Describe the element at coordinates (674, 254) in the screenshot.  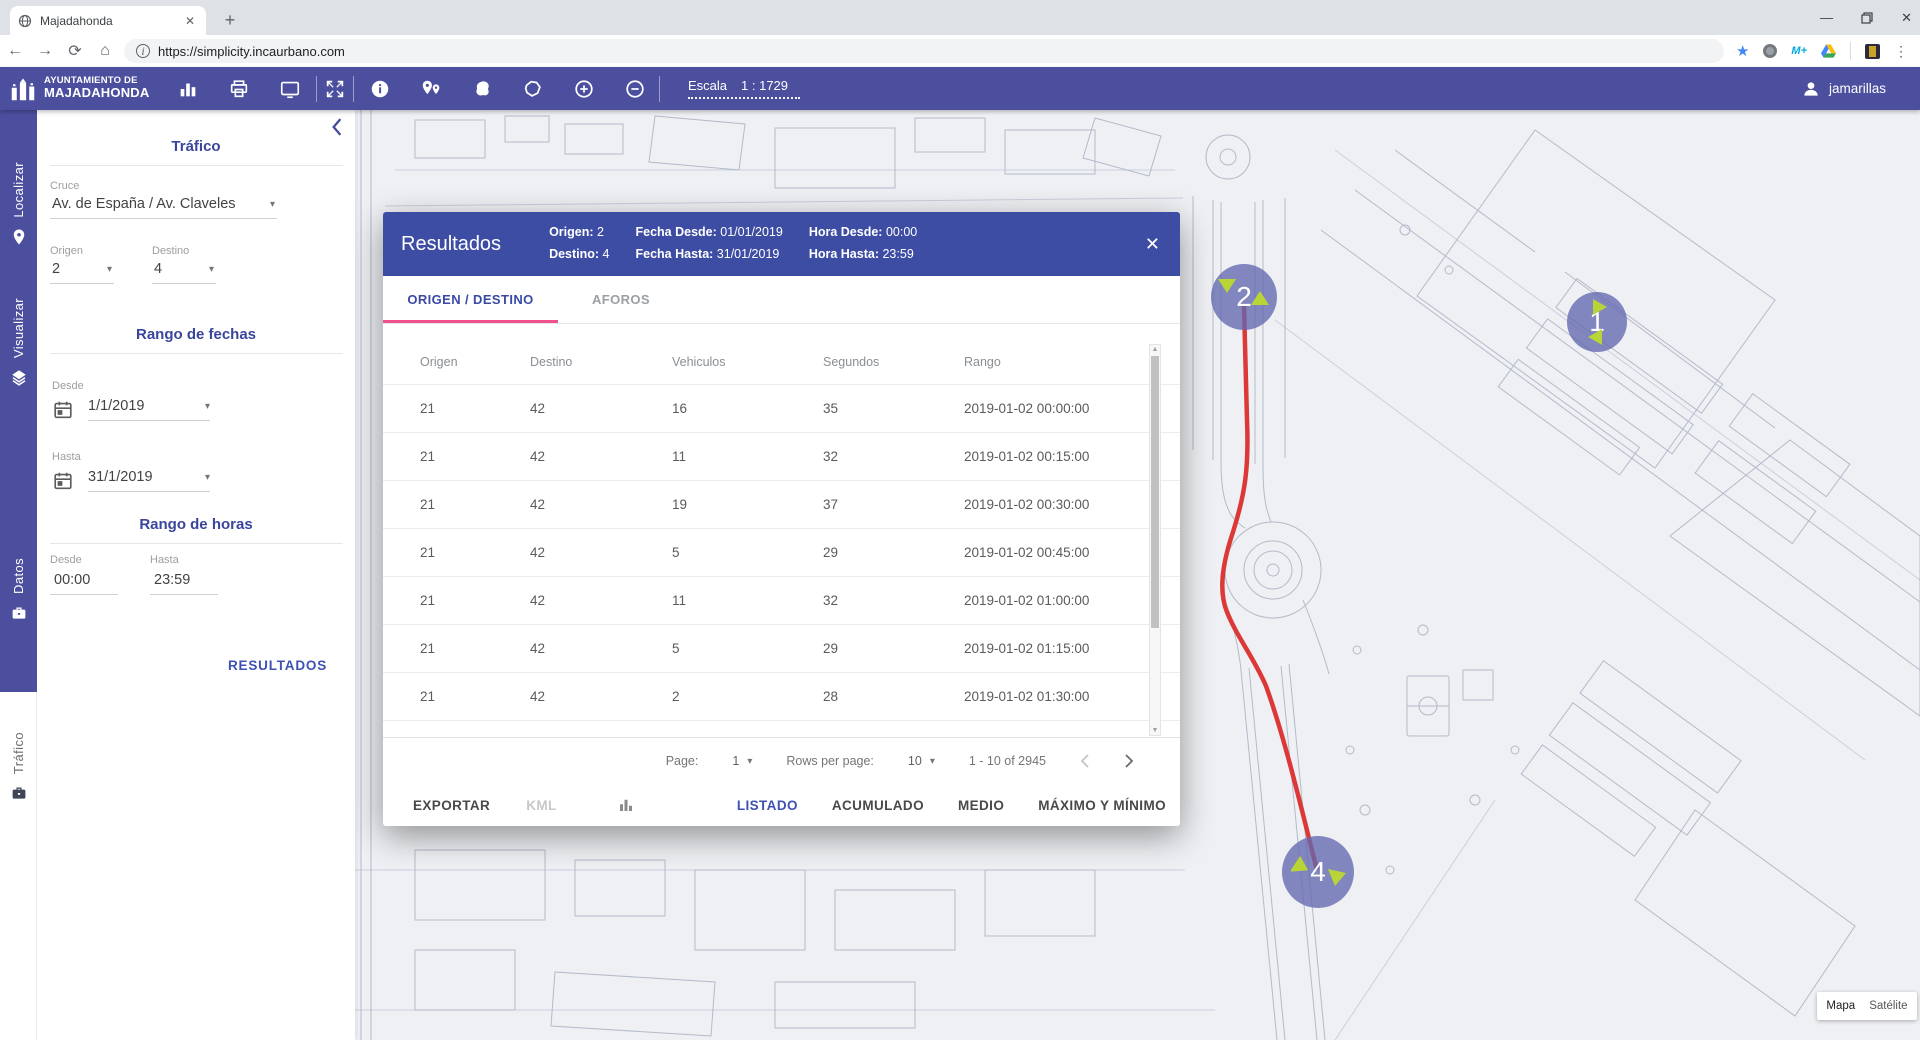
I see `info-label: Fecha Hasta:` at that location.